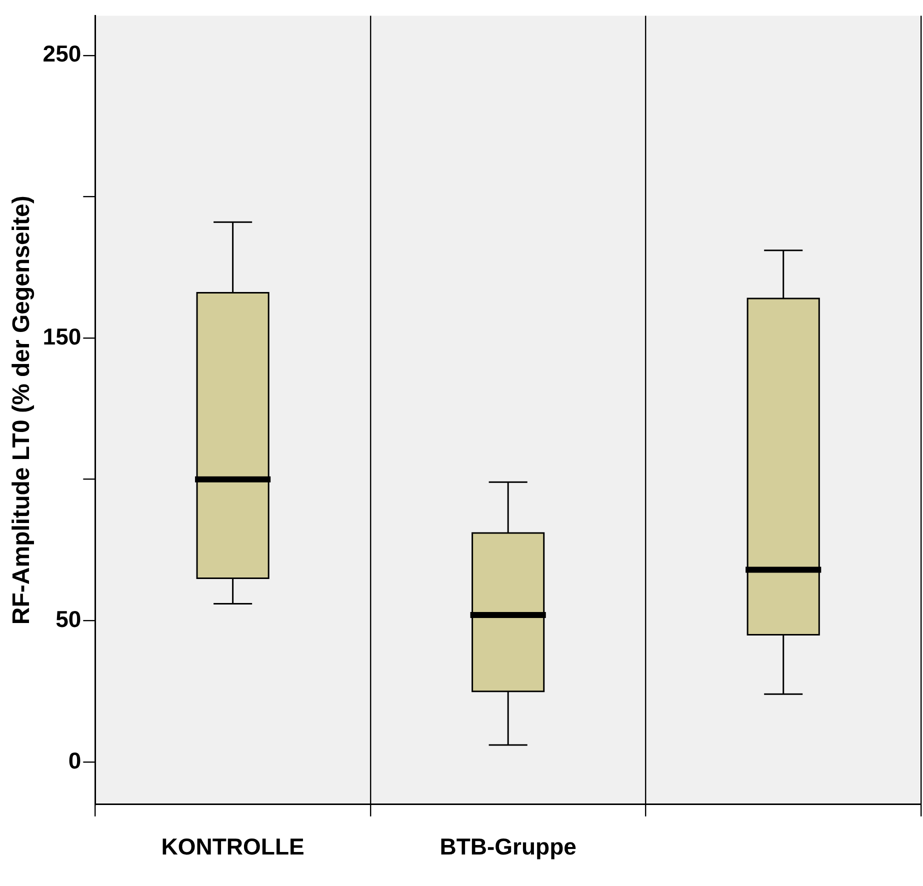 This screenshot has height=886, width=923. Describe the element at coordinates (62, 336) in the screenshot. I see `y-tick-label: 150` at that location.